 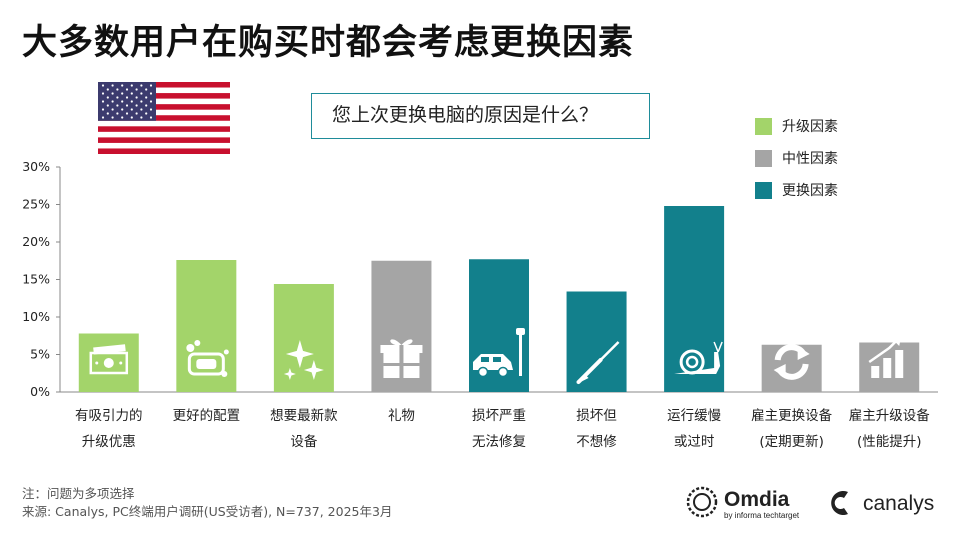 I want to click on x-tick-label: 运行缓慢, so click(x=694, y=415).